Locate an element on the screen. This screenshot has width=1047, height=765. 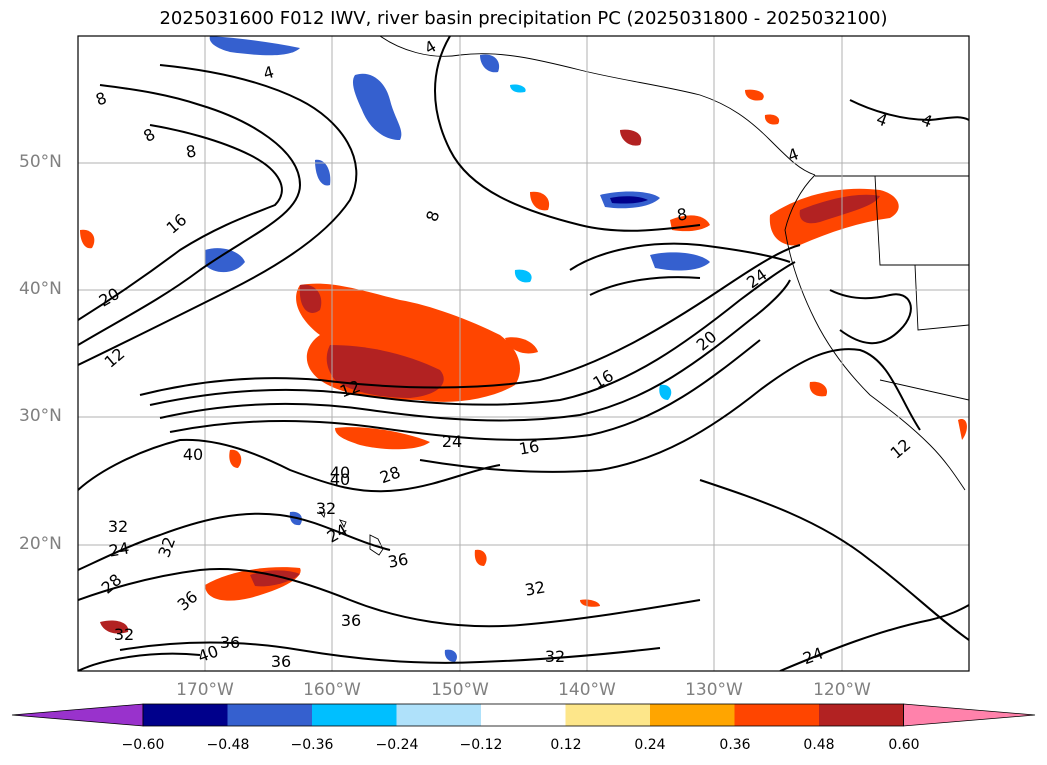
lon-label-150w: 150°W is located at coordinates (460, 690).